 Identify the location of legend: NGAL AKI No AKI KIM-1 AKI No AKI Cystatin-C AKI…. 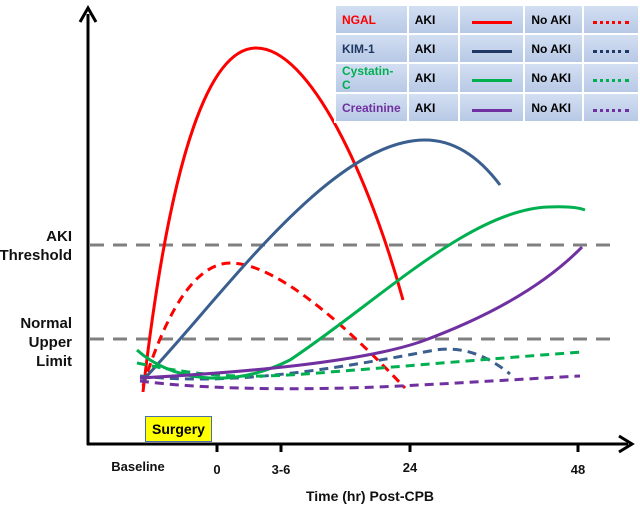
(487, 63).